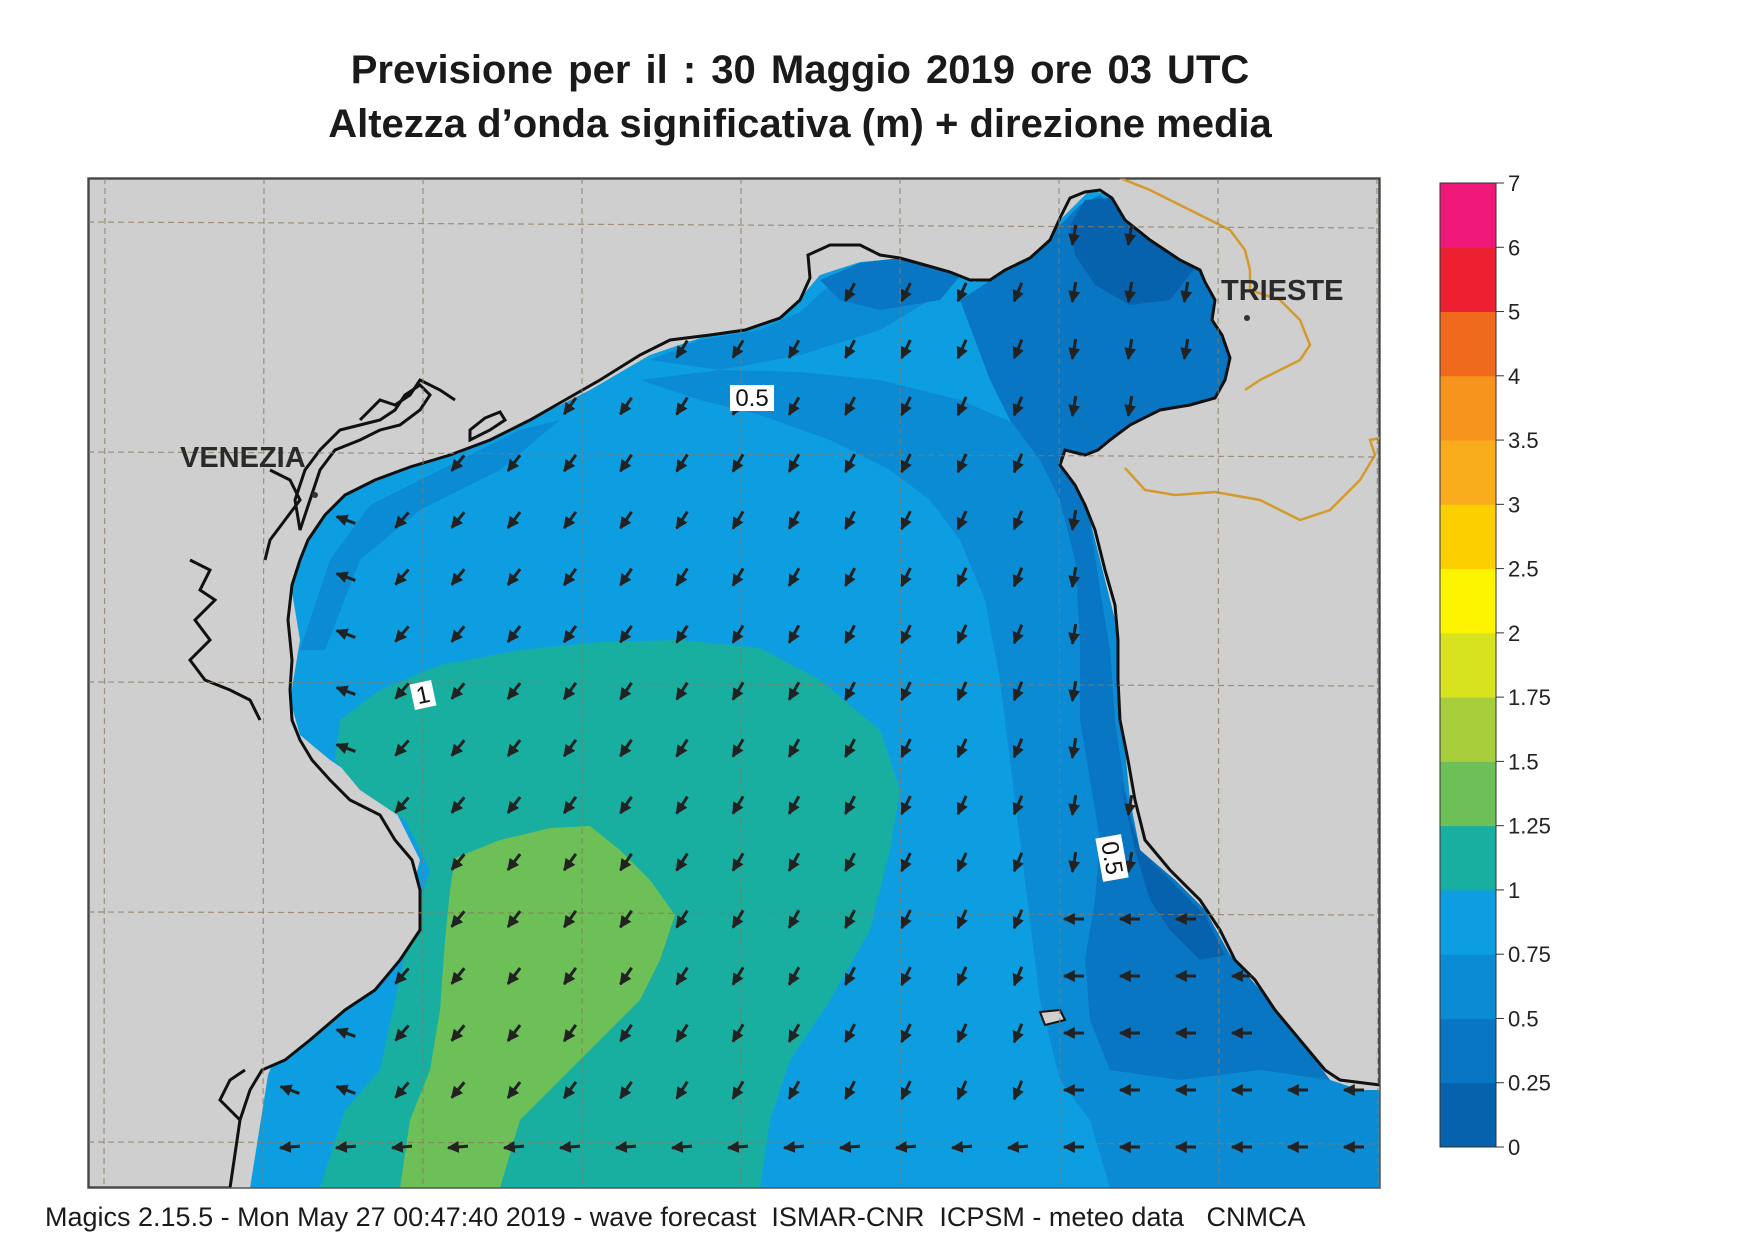 The height and width of the screenshot is (1242, 1755). What do you see at coordinates (1514, 1147) in the screenshot?
I see `colorbar-tick-label: 0` at bounding box center [1514, 1147].